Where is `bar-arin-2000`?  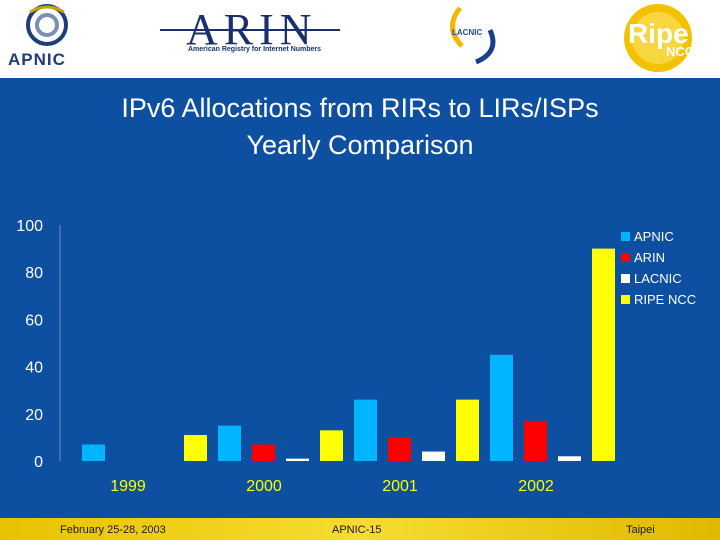
bar-arin-2000 is located at coordinates (263, 452).